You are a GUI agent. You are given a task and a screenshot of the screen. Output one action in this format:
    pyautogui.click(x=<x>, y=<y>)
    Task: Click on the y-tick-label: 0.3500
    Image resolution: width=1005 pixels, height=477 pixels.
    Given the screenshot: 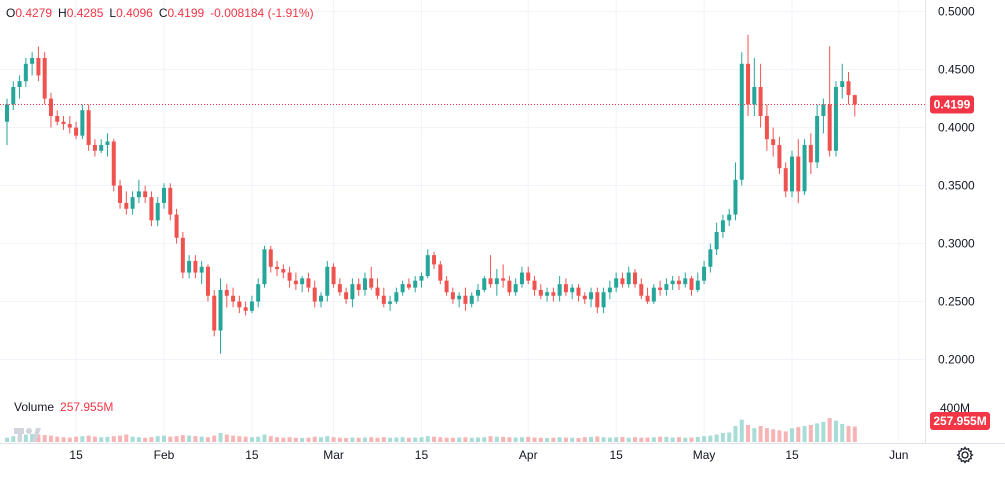 What is the action you would take?
    pyautogui.click(x=956, y=186)
    